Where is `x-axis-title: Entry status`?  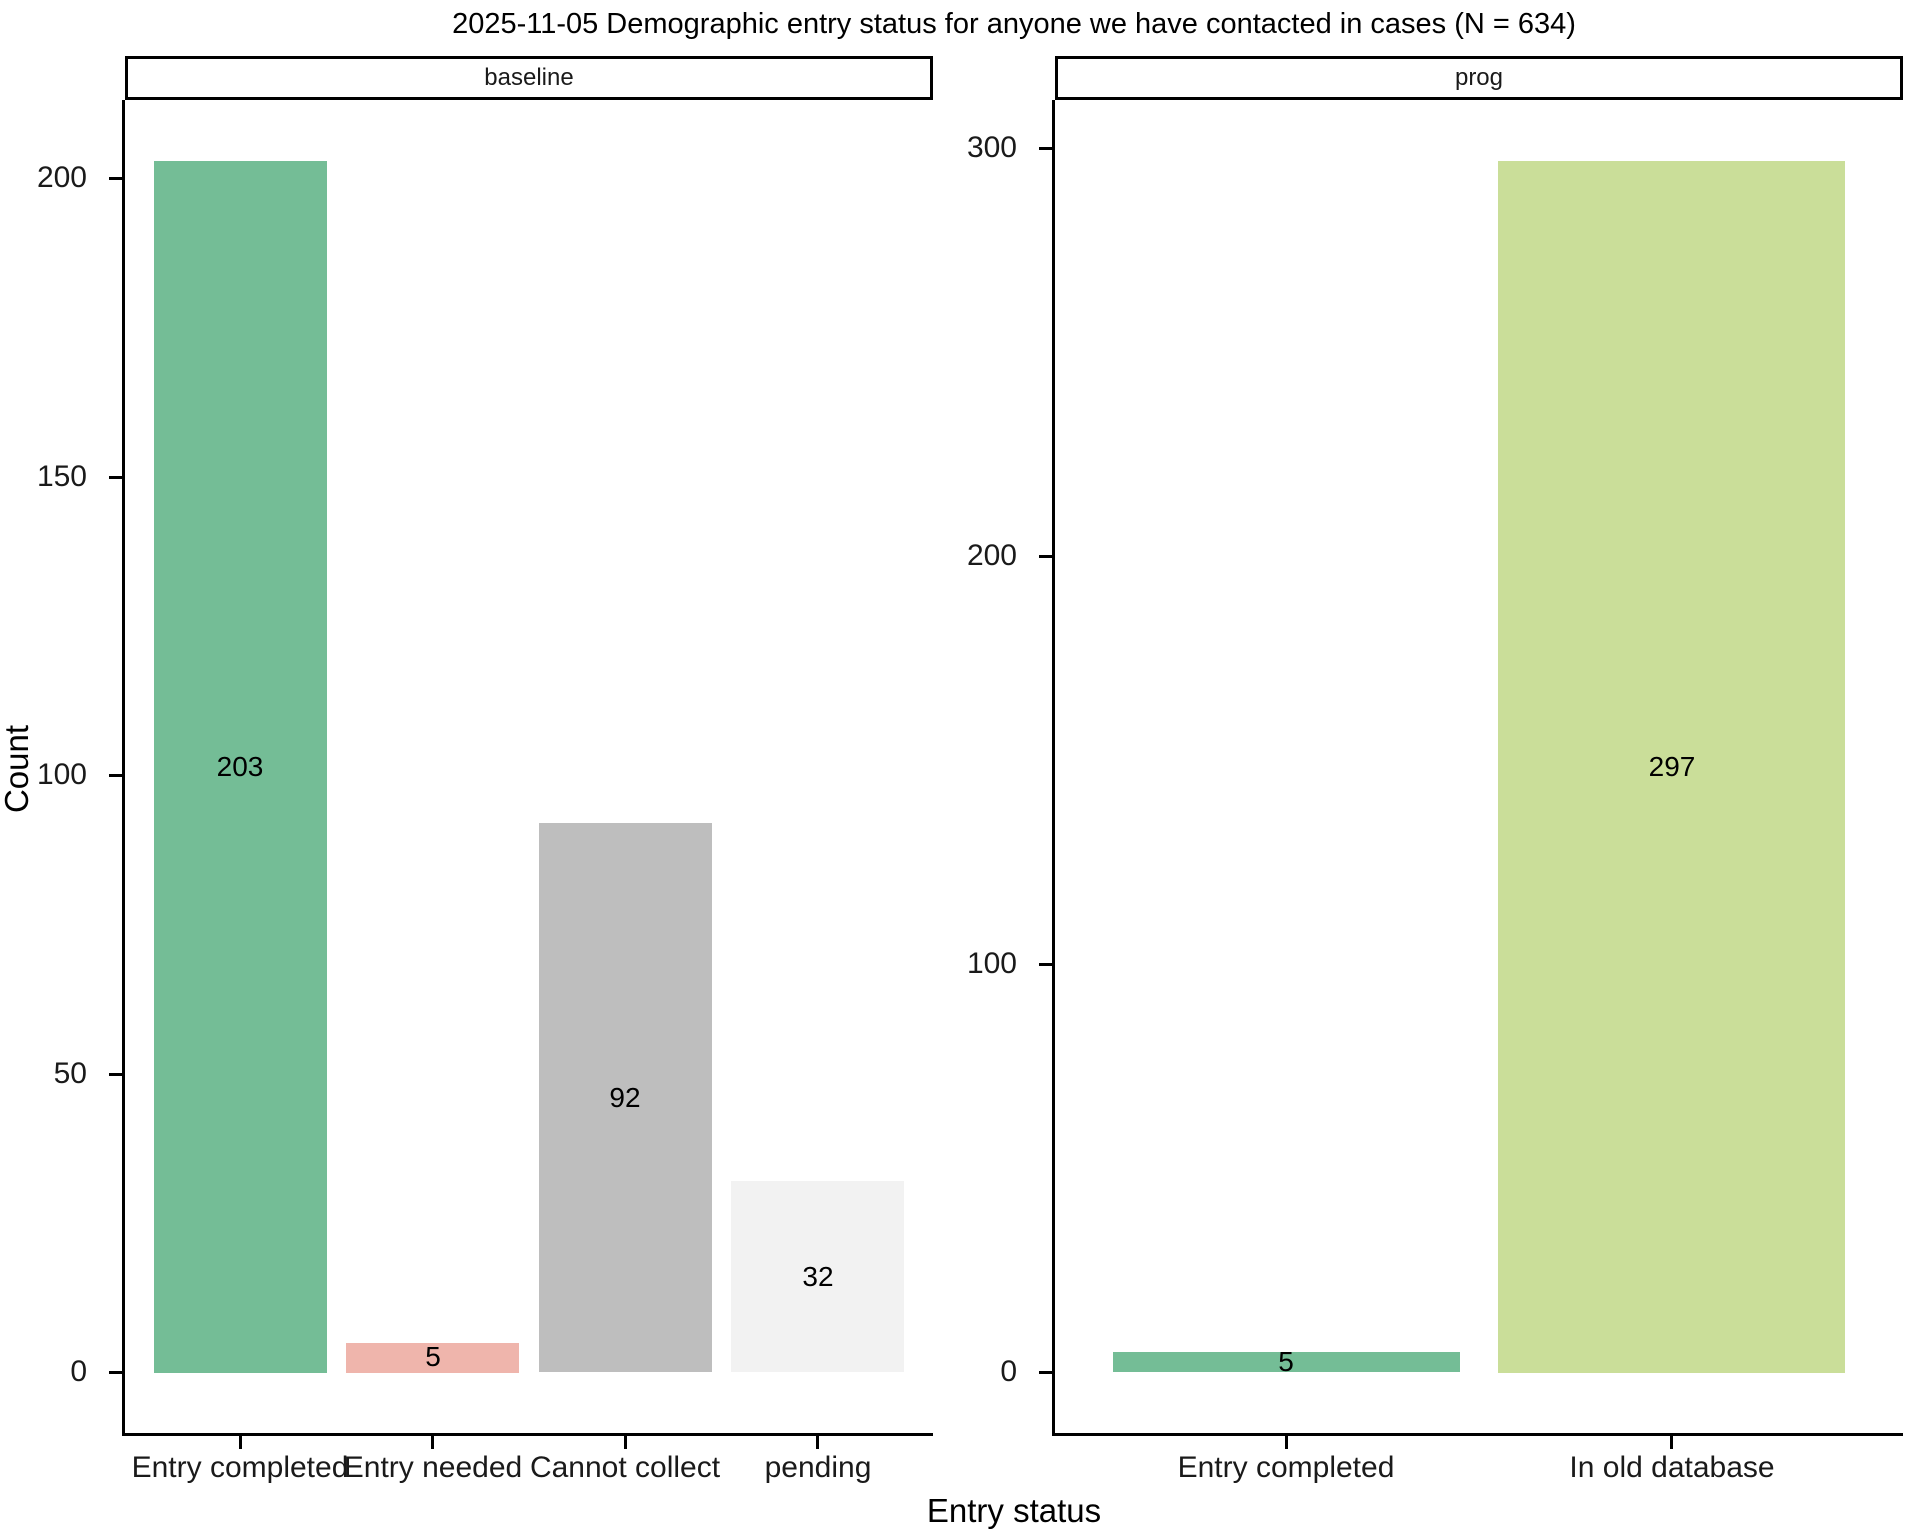
x-axis-title: Entry status is located at coordinates (1014, 1510).